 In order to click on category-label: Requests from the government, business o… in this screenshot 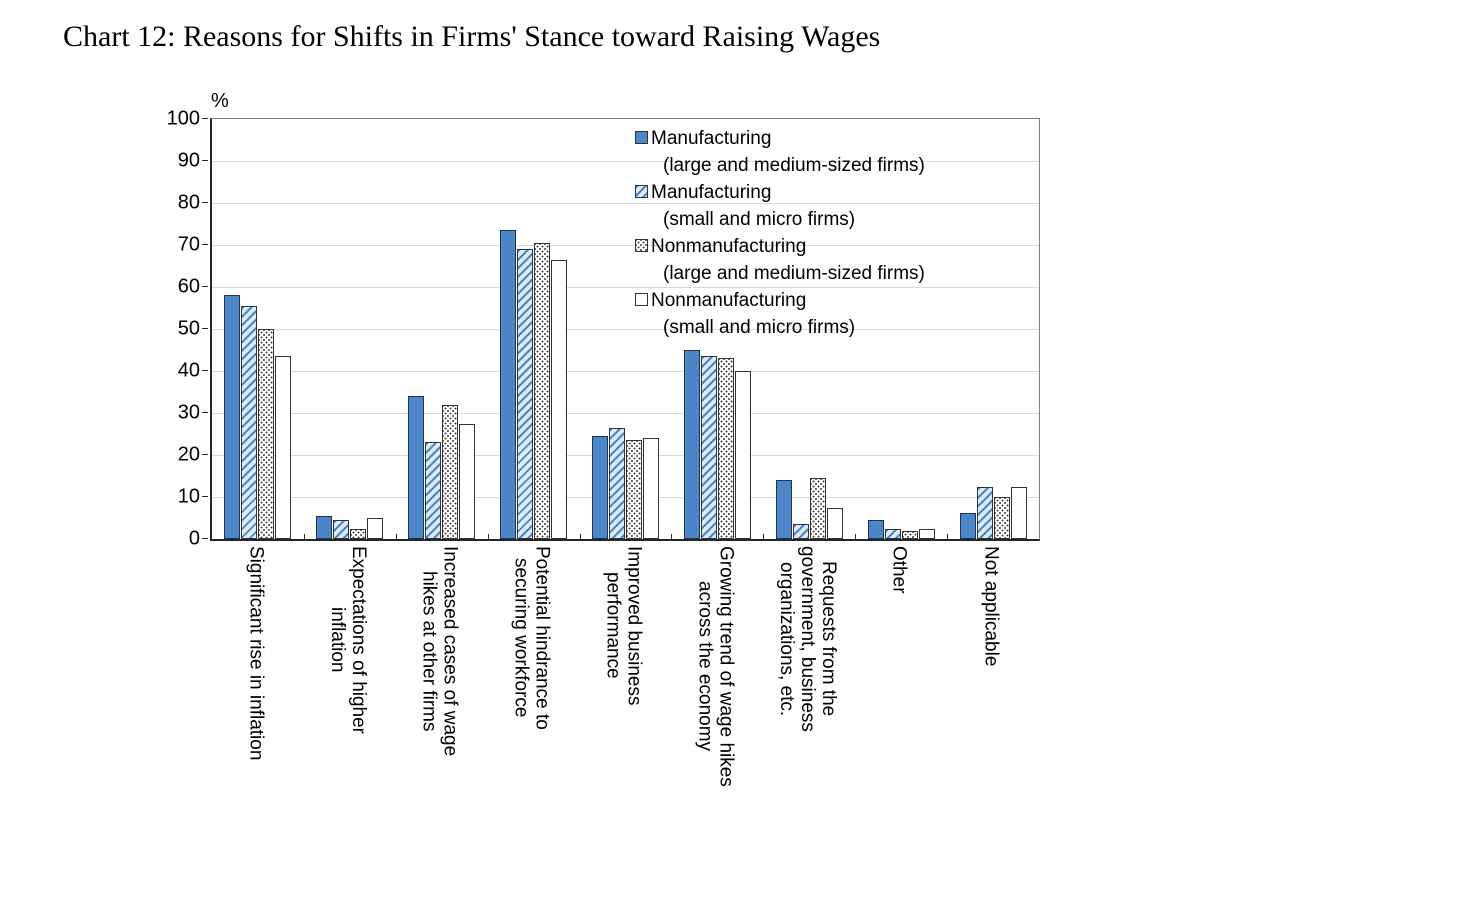, I will do `click(807, 639)`.